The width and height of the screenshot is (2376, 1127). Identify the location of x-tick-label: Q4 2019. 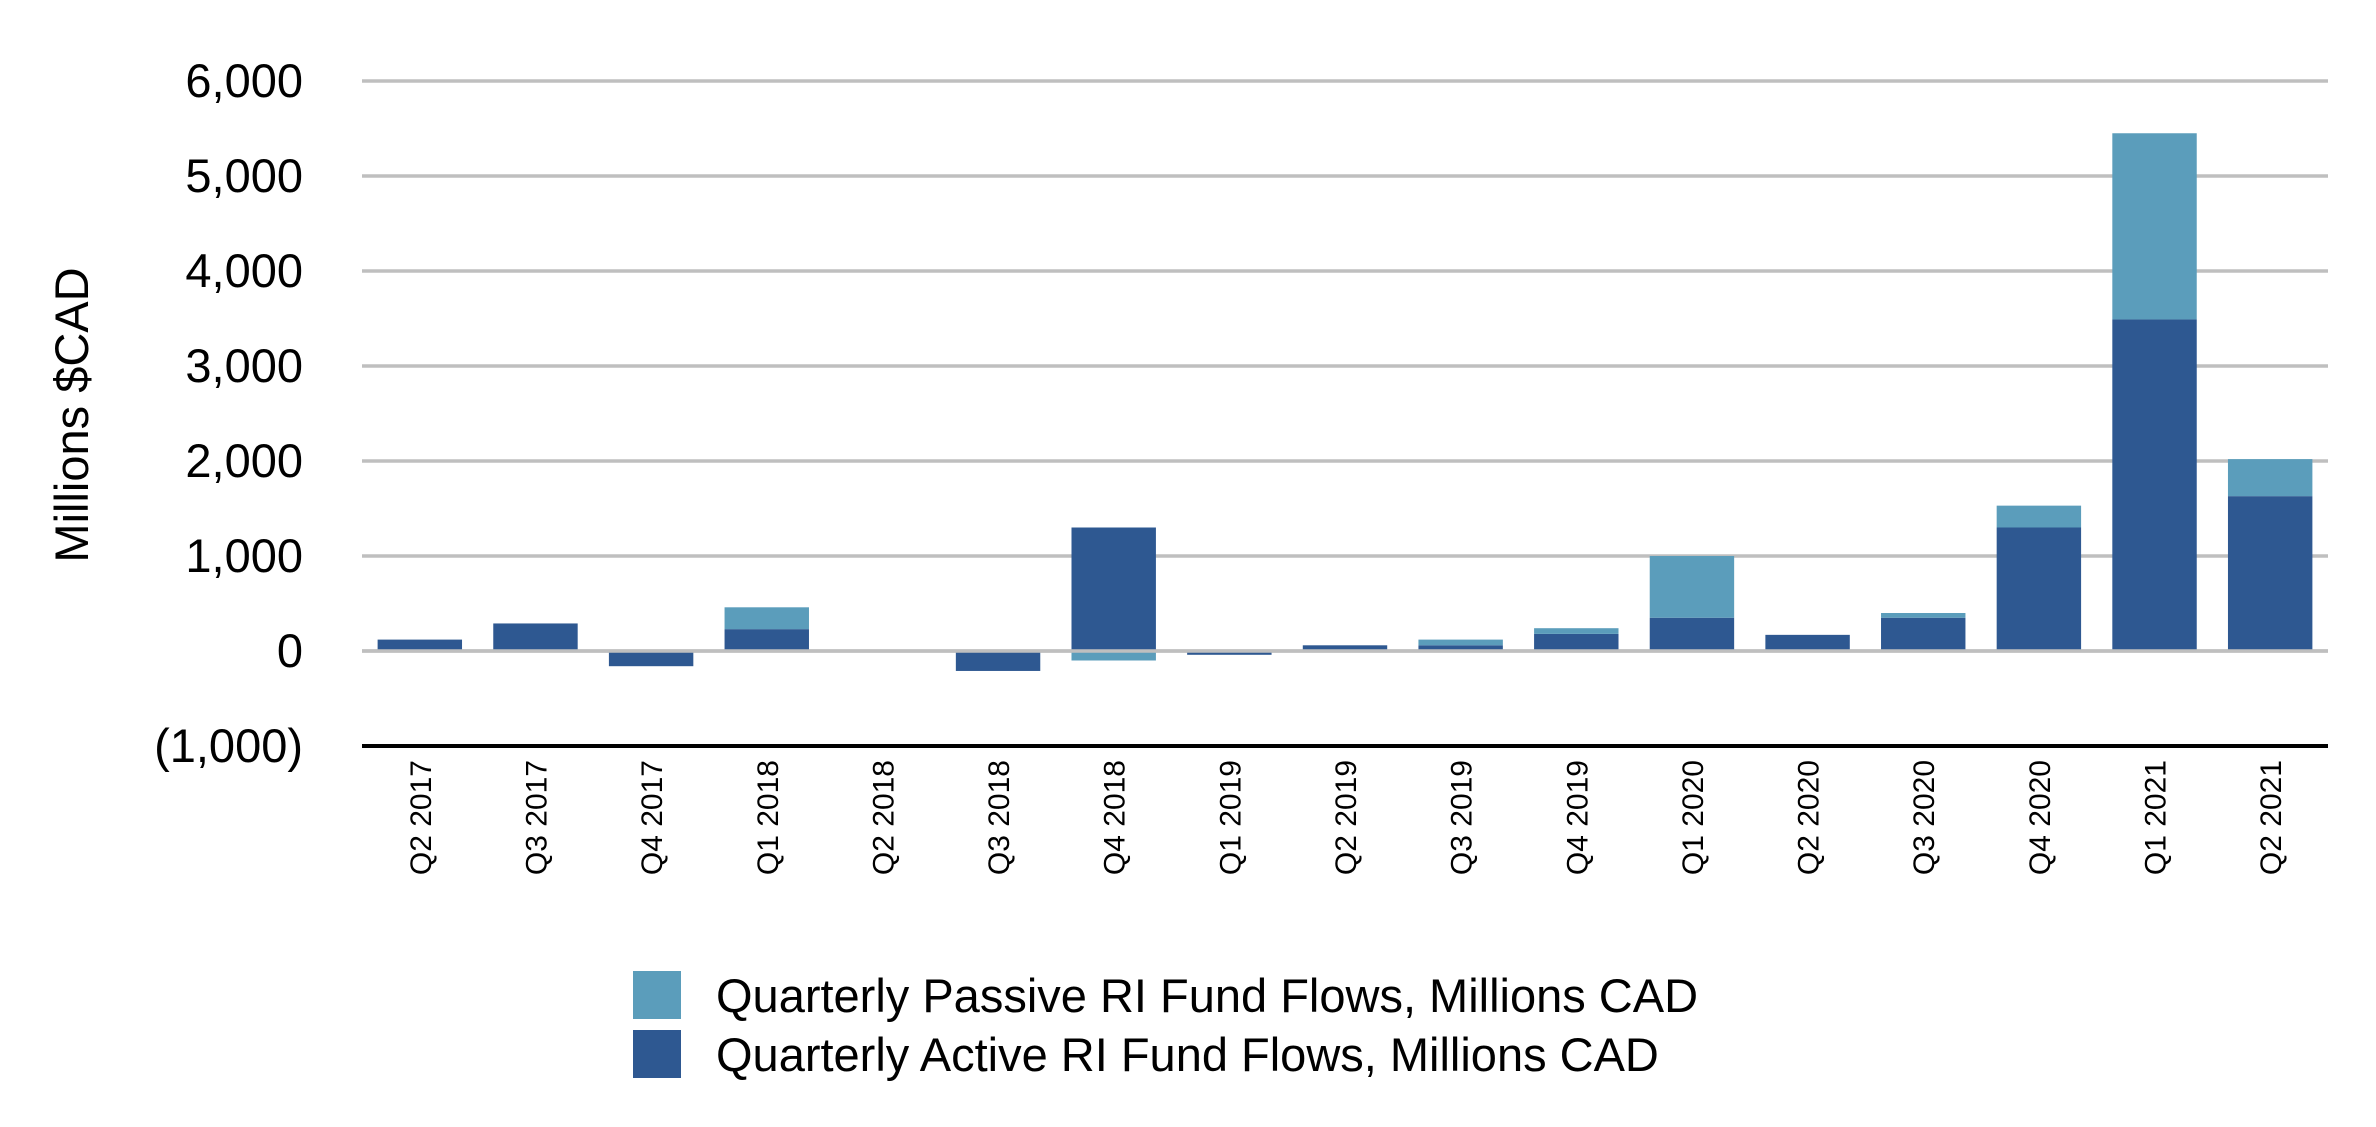
(1577, 817).